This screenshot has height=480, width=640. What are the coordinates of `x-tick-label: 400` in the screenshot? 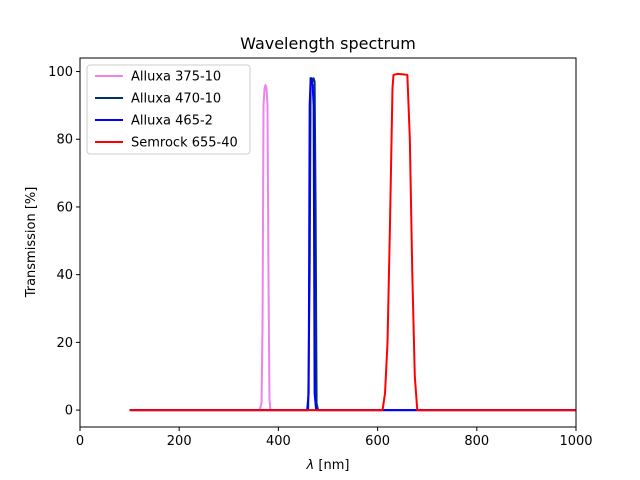 It's located at (278, 441).